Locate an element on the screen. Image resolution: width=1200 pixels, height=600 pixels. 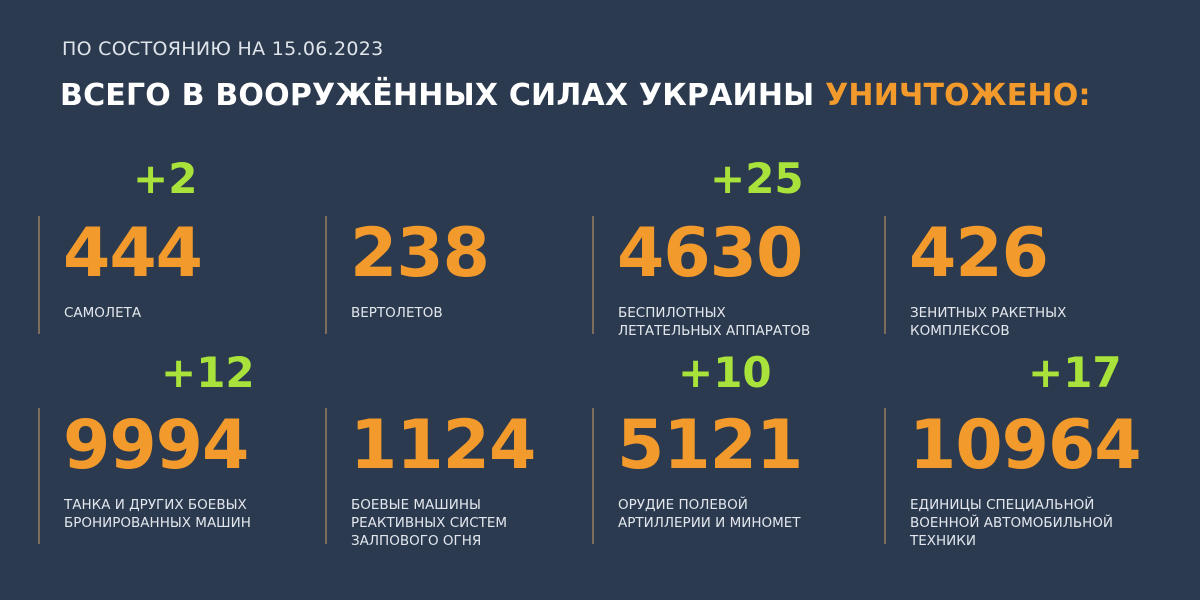
stat-label-line: САМОЛЕТА is located at coordinates (103, 313).